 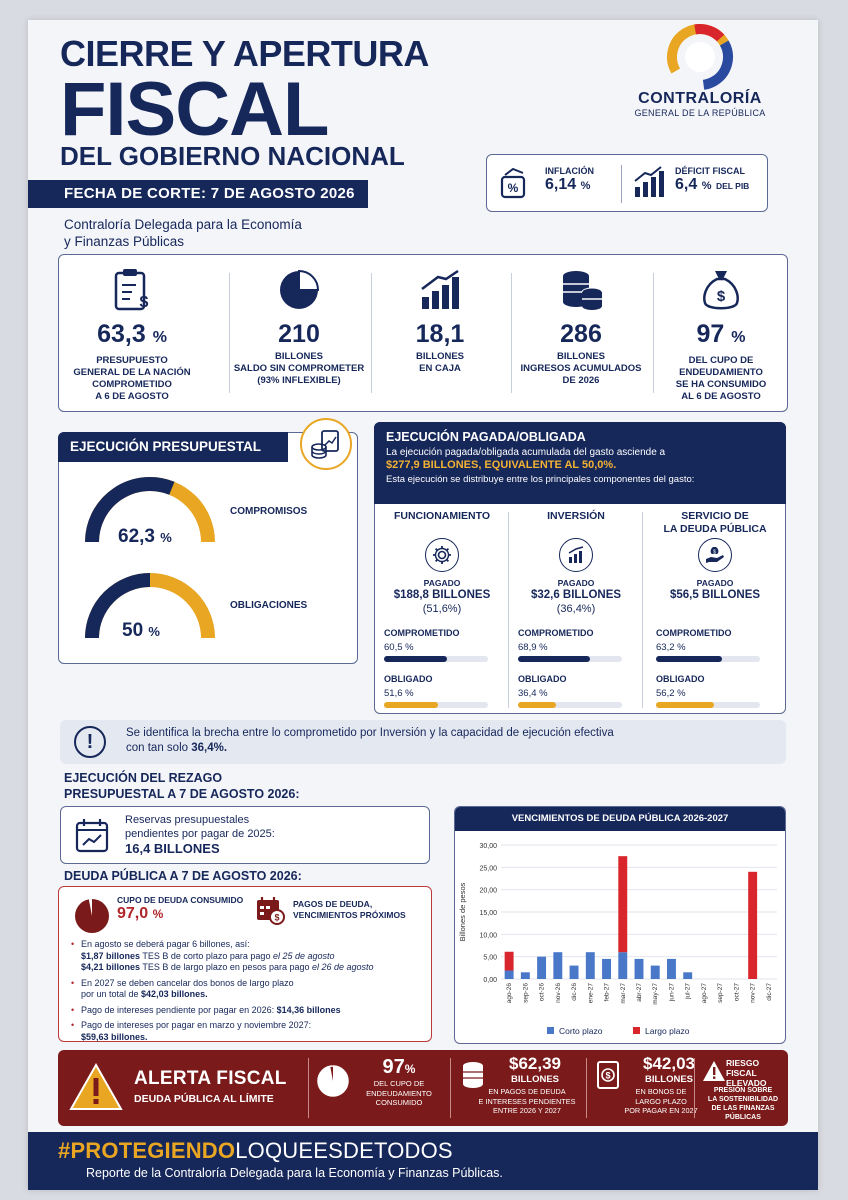 I want to click on stat-value: 210, so click(x=299, y=334).